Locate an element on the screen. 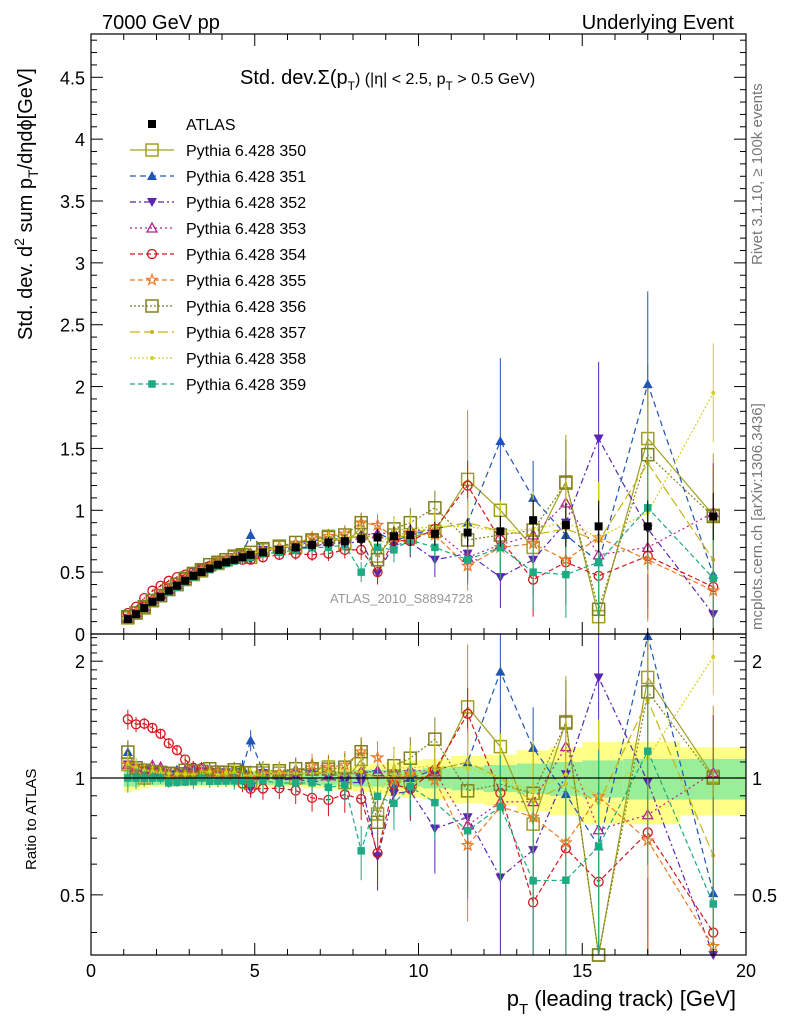 The image size is (786, 1024). title-main: Std. dev. is located at coordinates (278, 78).